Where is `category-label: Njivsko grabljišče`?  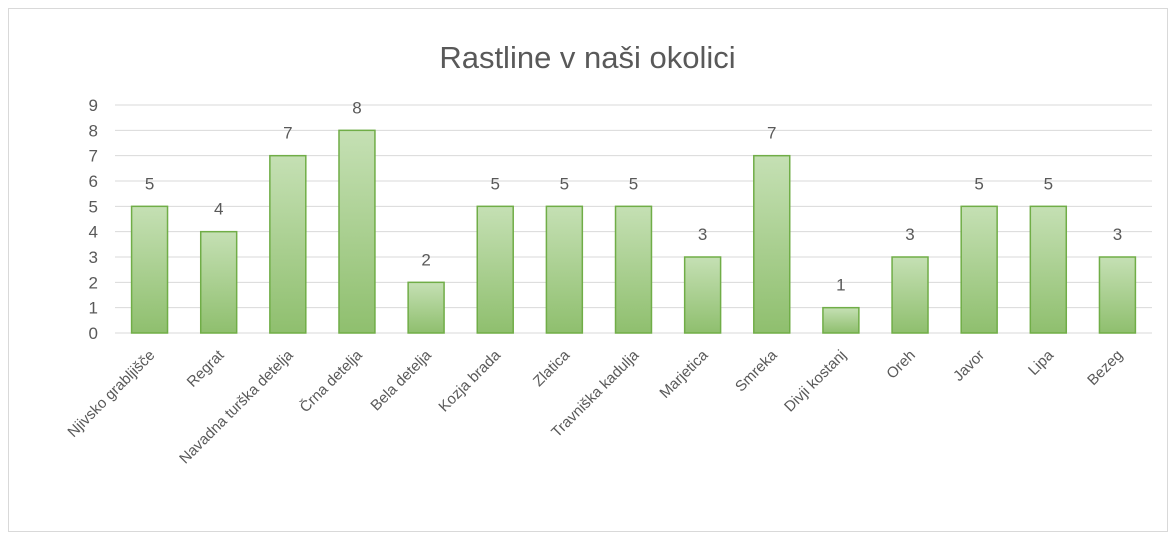
category-label: Njivsko grabljišče is located at coordinates (111, 394).